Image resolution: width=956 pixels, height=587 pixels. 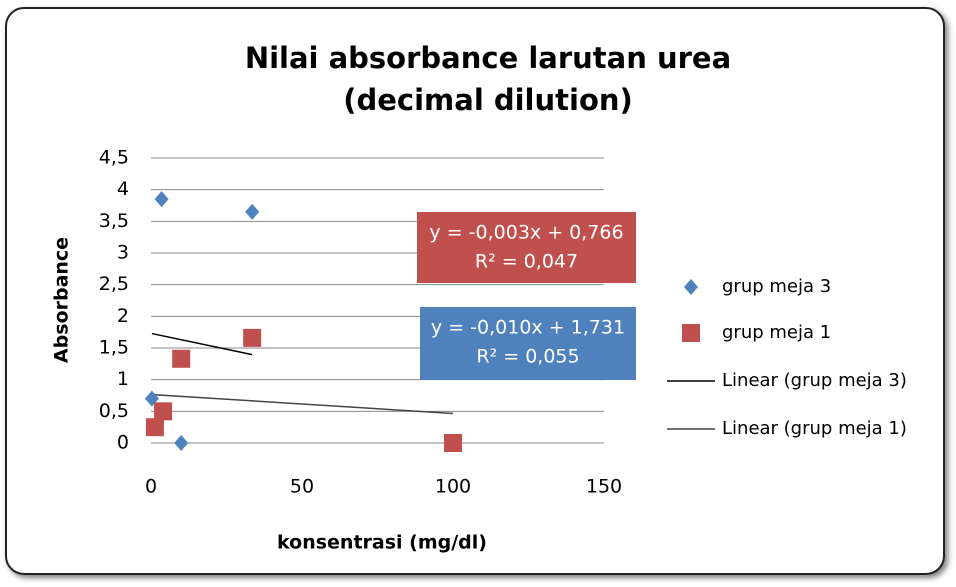 I want to click on y-tick-label: 4, so click(x=123, y=189).